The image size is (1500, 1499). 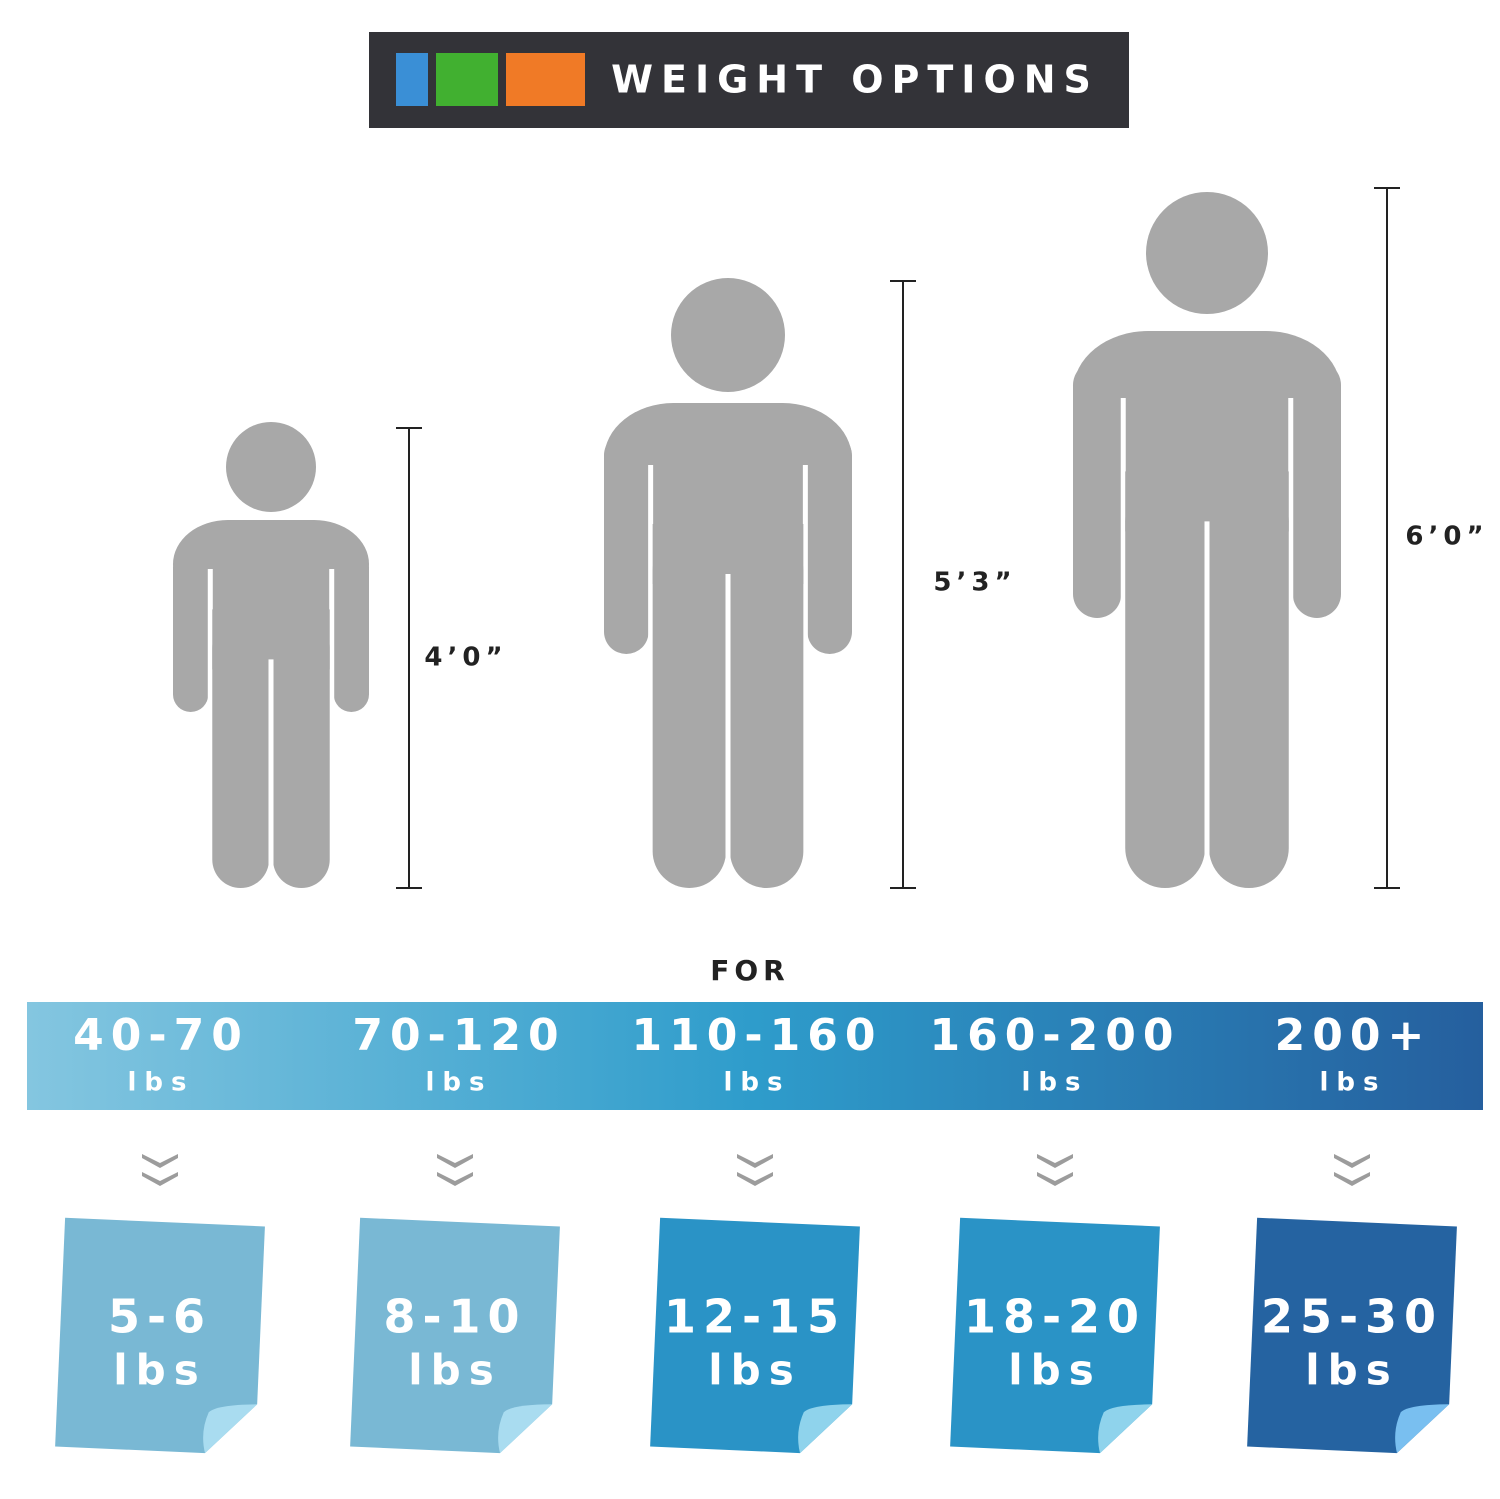 I want to click on range-value: 160-200, so click(x=1055, y=1035).